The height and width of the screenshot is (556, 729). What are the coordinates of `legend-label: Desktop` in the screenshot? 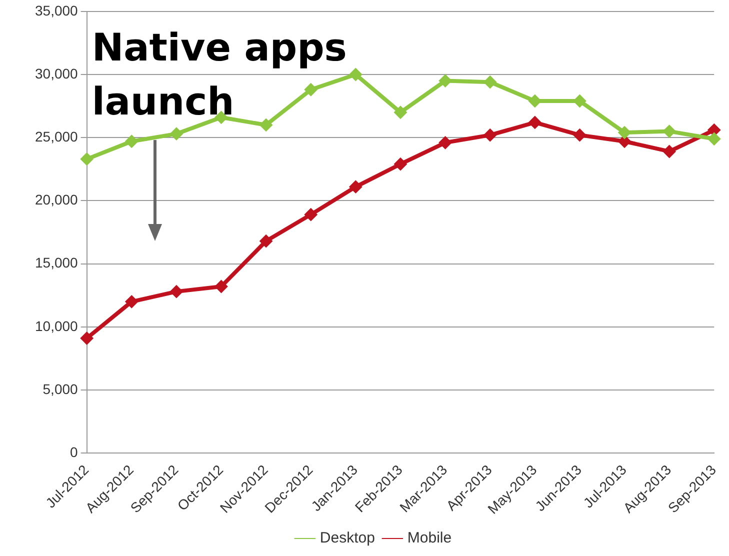 It's located at (347, 538).